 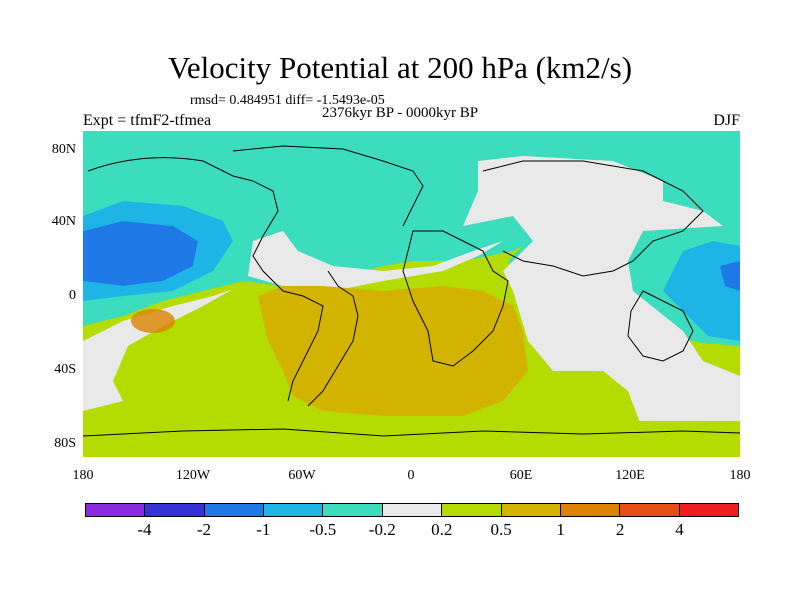 I want to click on lon-label-120e: 120E, so click(x=630, y=475).